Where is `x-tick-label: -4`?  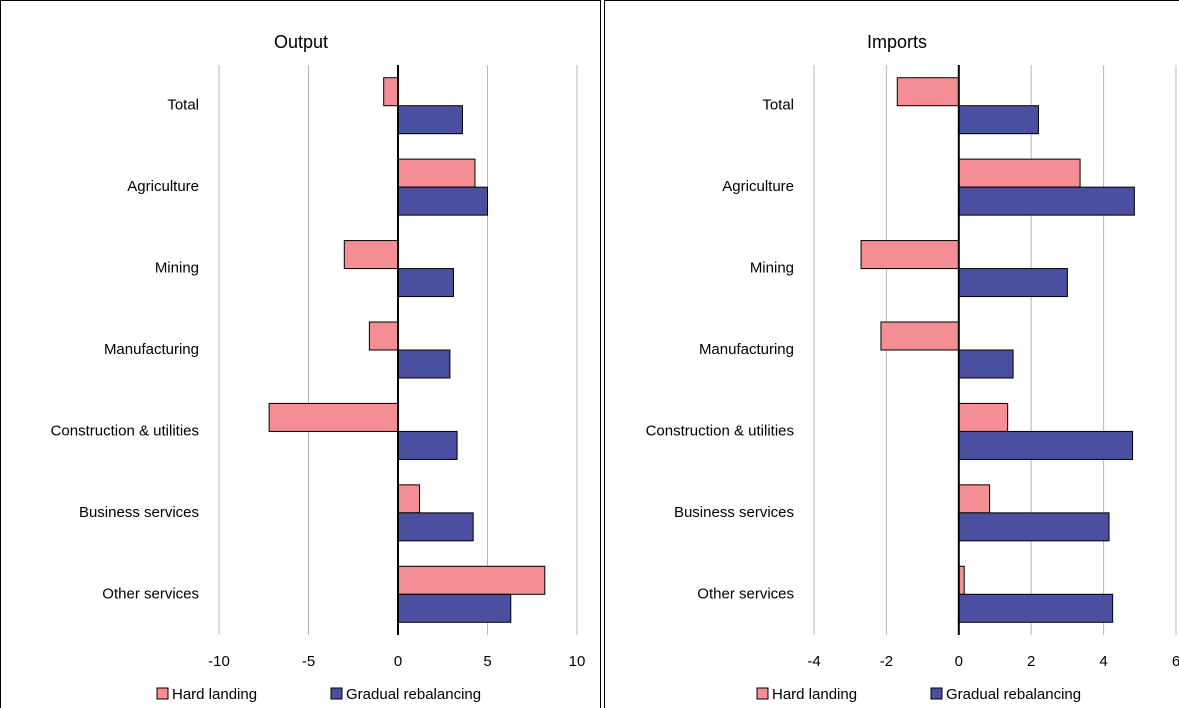 x-tick-label: -4 is located at coordinates (813, 661).